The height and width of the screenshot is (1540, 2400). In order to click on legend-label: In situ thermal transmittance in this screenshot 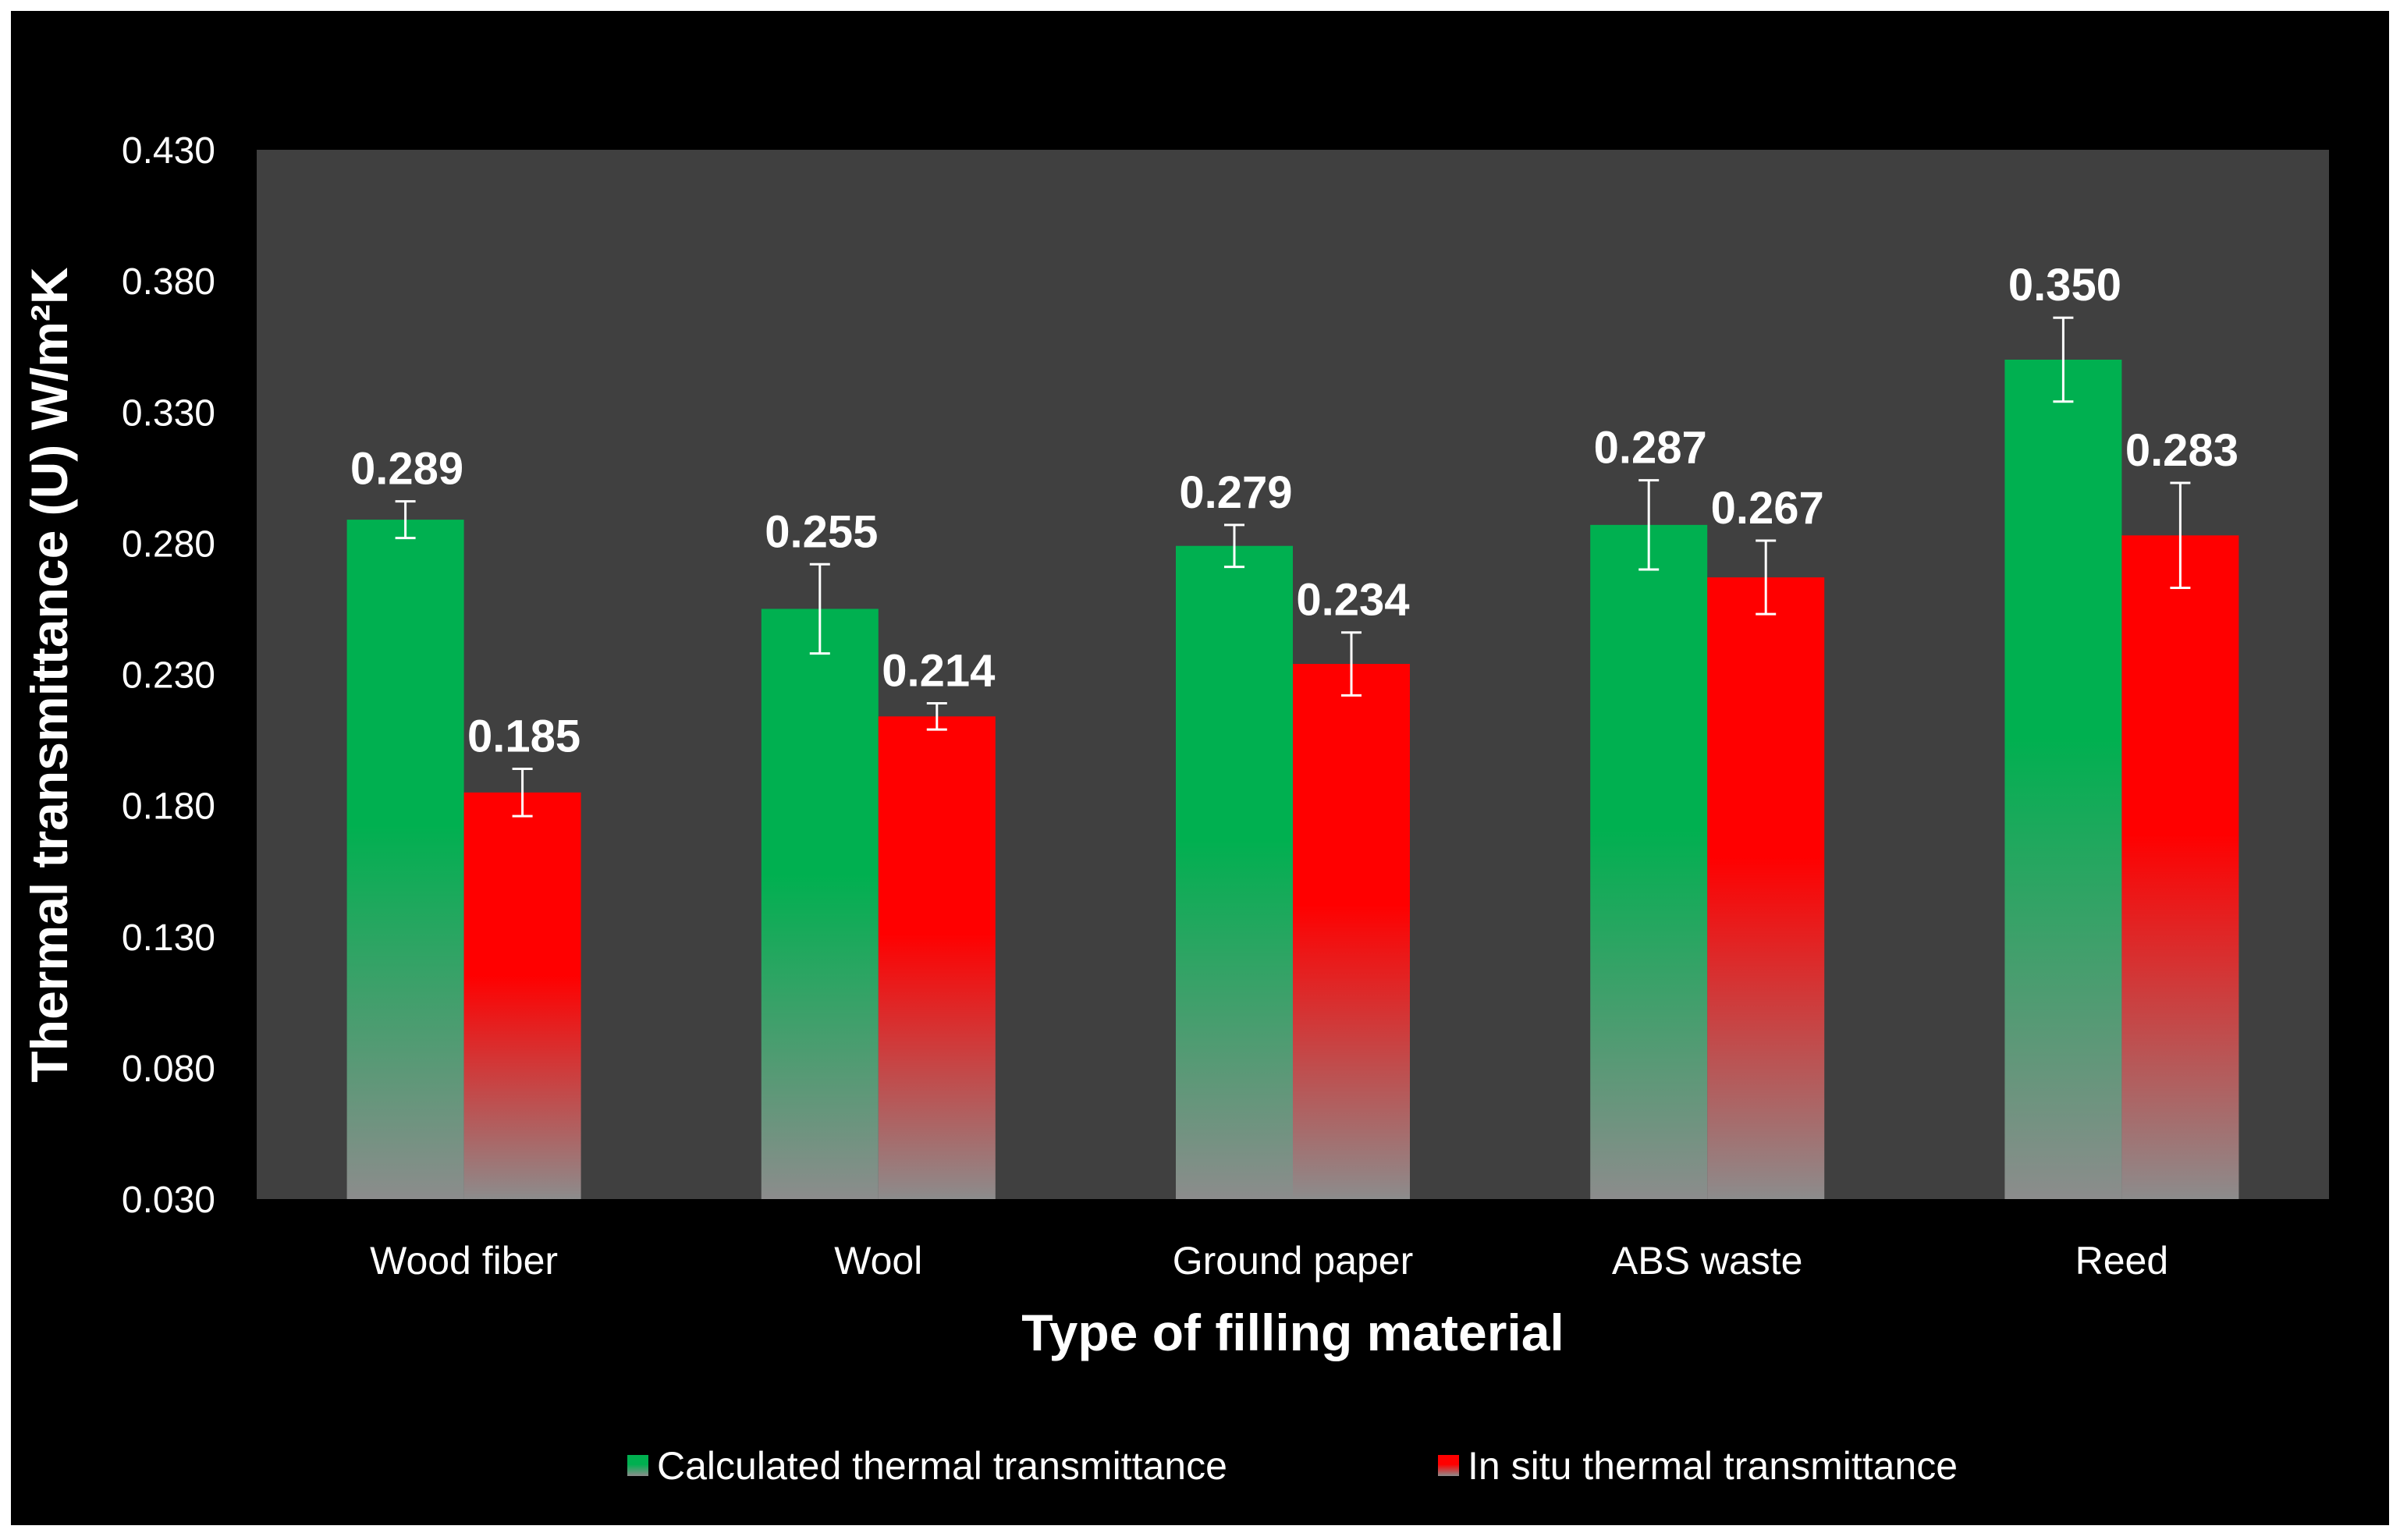, I will do `click(1713, 1466)`.